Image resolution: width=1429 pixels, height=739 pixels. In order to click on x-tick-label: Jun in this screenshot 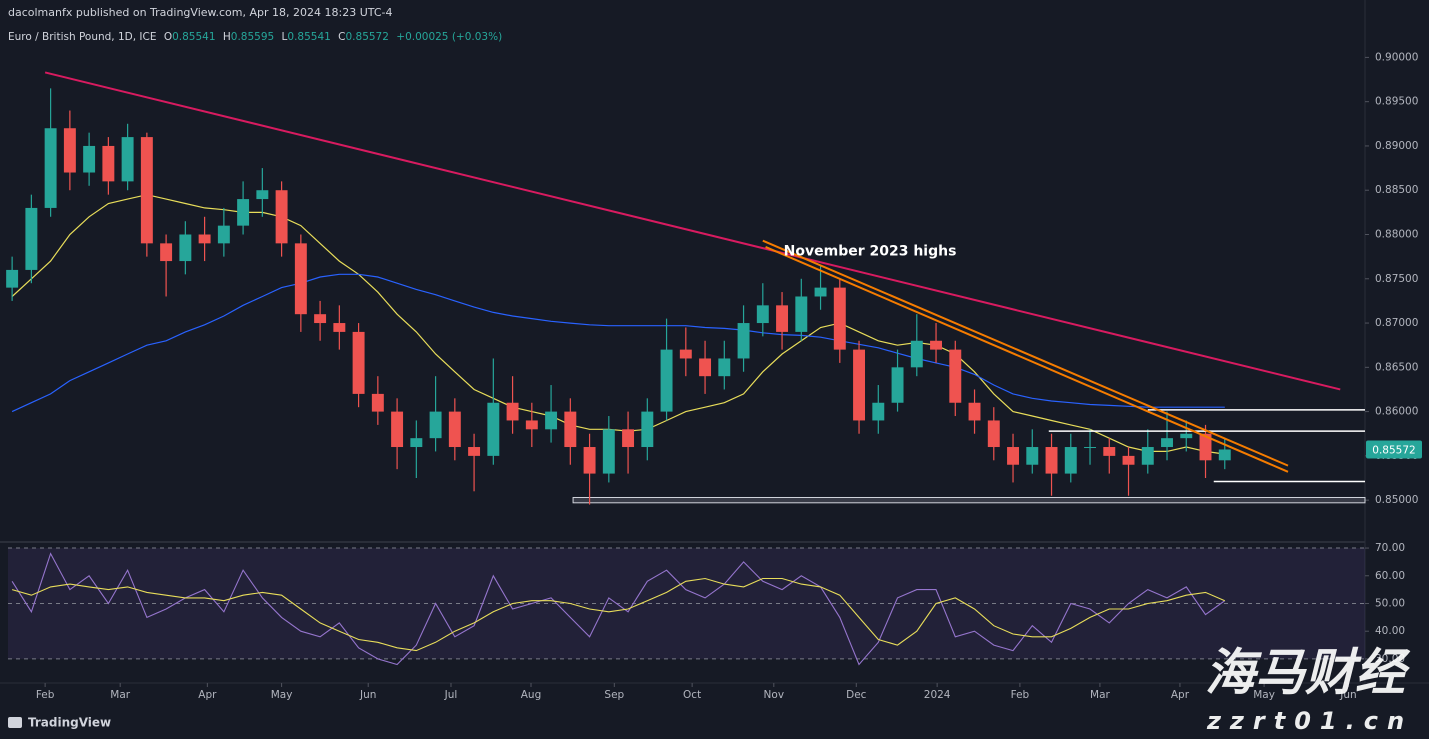, I will do `click(1347, 695)`.